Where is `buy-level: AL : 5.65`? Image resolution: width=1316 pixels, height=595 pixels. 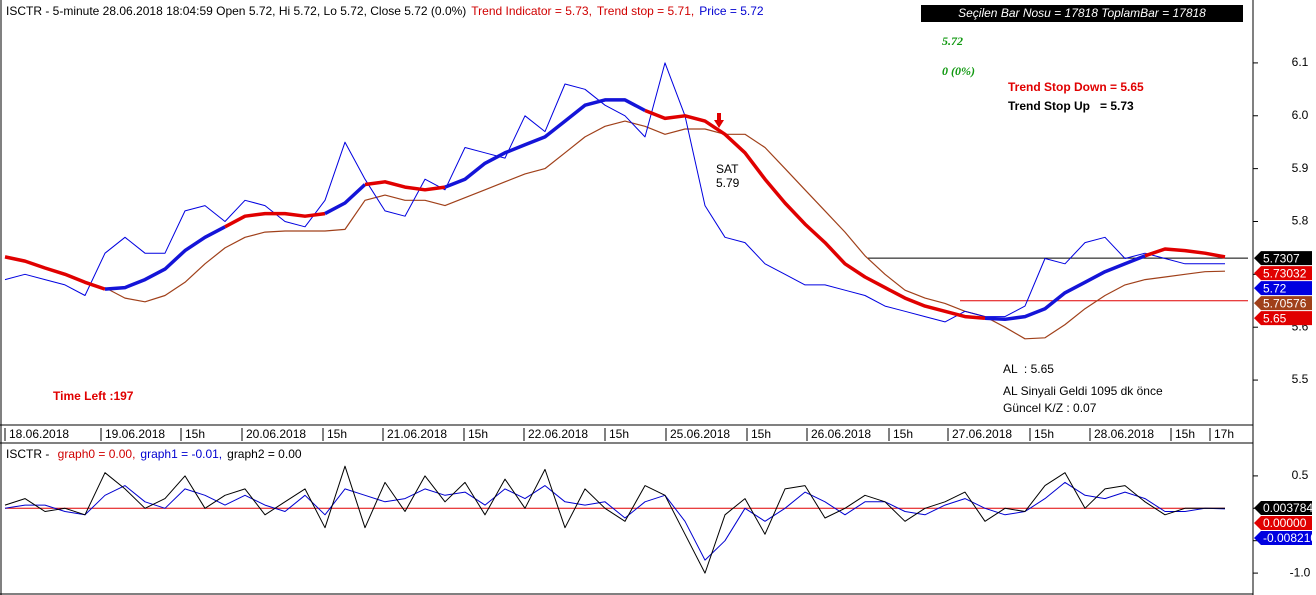 buy-level: AL : 5.65 is located at coordinates (1028, 369).